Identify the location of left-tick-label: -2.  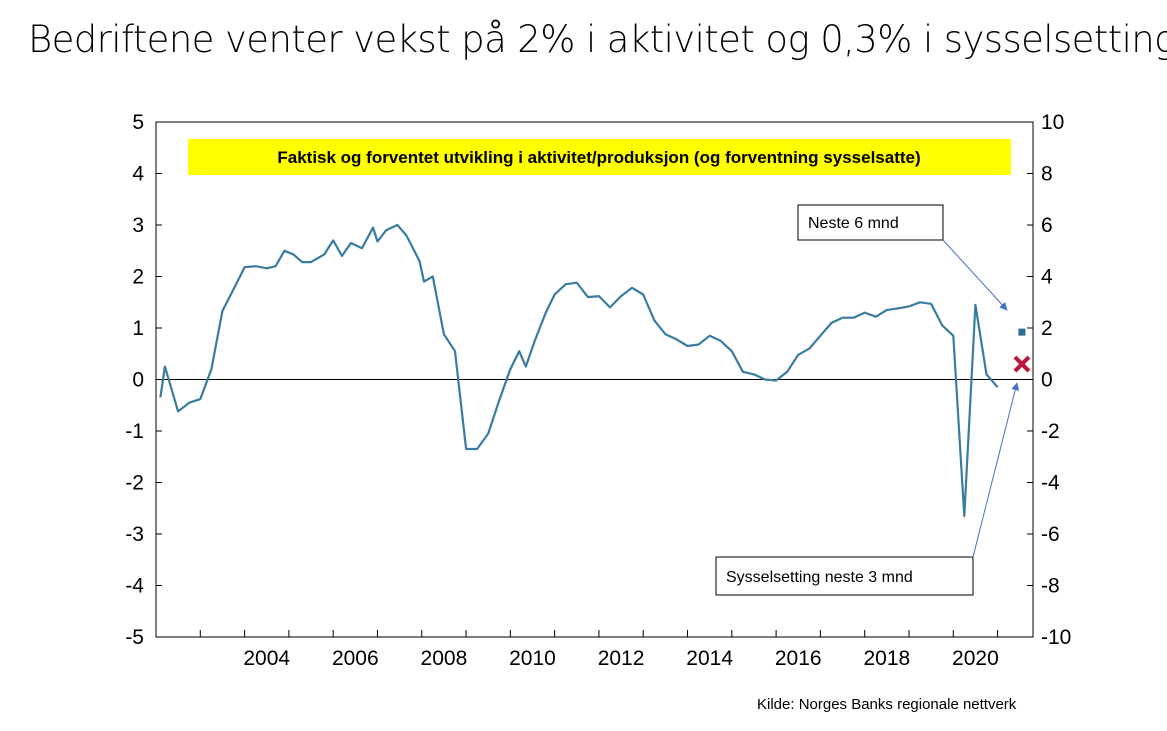
(134, 483).